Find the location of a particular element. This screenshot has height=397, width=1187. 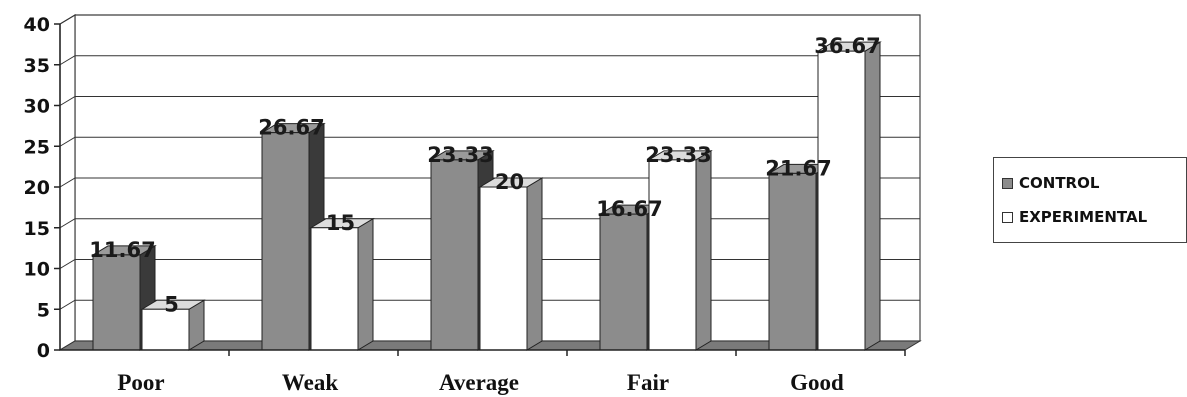

legend-swatch-experimental is located at coordinates (1007, 217).